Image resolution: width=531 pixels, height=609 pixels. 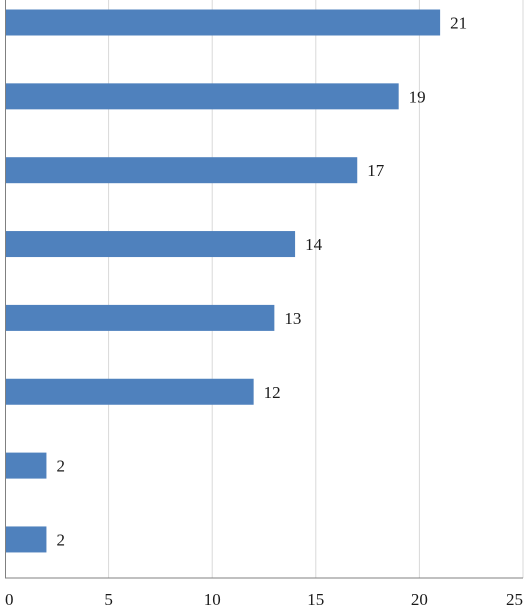 What do you see at coordinates (292, 318) in the screenshot?
I see `data-label: 13` at bounding box center [292, 318].